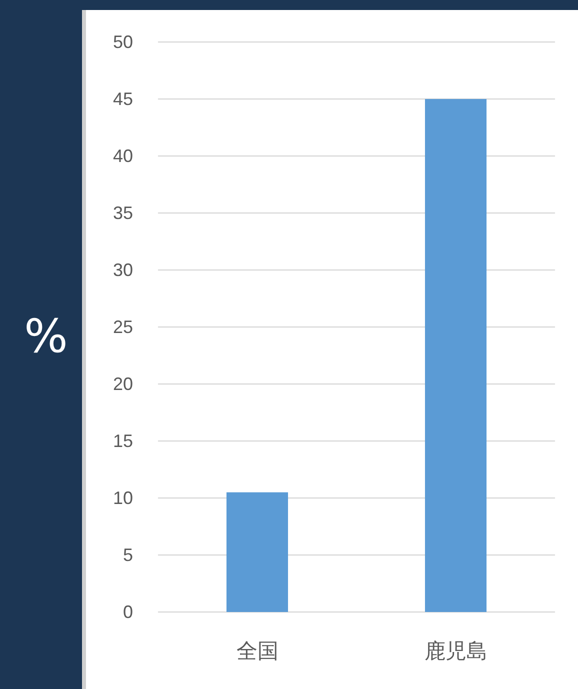 The height and width of the screenshot is (689, 578). Describe the element at coordinates (122, 99) in the screenshot. I see `y-tick-label: 45` at that location.